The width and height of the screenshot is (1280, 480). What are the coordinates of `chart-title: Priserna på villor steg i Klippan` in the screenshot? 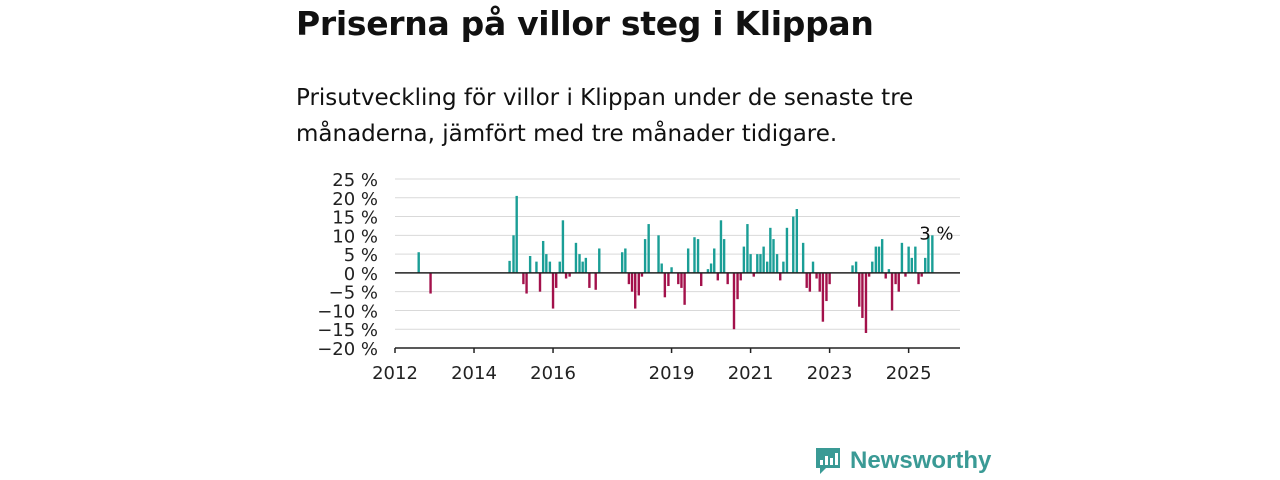 It's located at (585, 23).